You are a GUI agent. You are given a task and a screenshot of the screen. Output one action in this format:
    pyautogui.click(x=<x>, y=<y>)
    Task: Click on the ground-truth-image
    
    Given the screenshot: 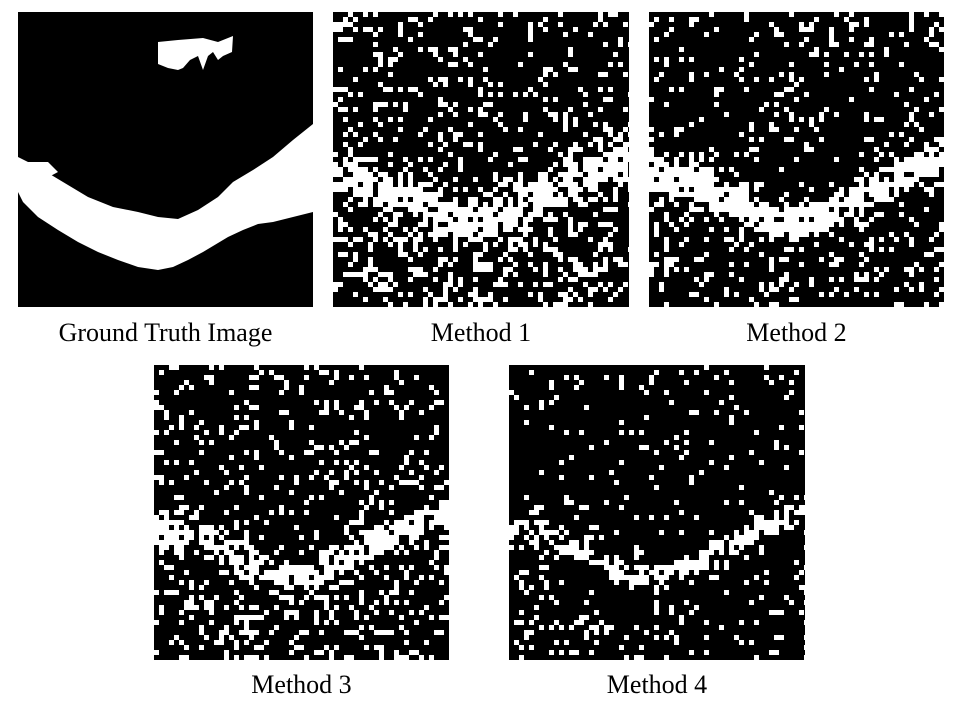 What is the action you would take?
    pyautogui.click(x=165, y=159)
    